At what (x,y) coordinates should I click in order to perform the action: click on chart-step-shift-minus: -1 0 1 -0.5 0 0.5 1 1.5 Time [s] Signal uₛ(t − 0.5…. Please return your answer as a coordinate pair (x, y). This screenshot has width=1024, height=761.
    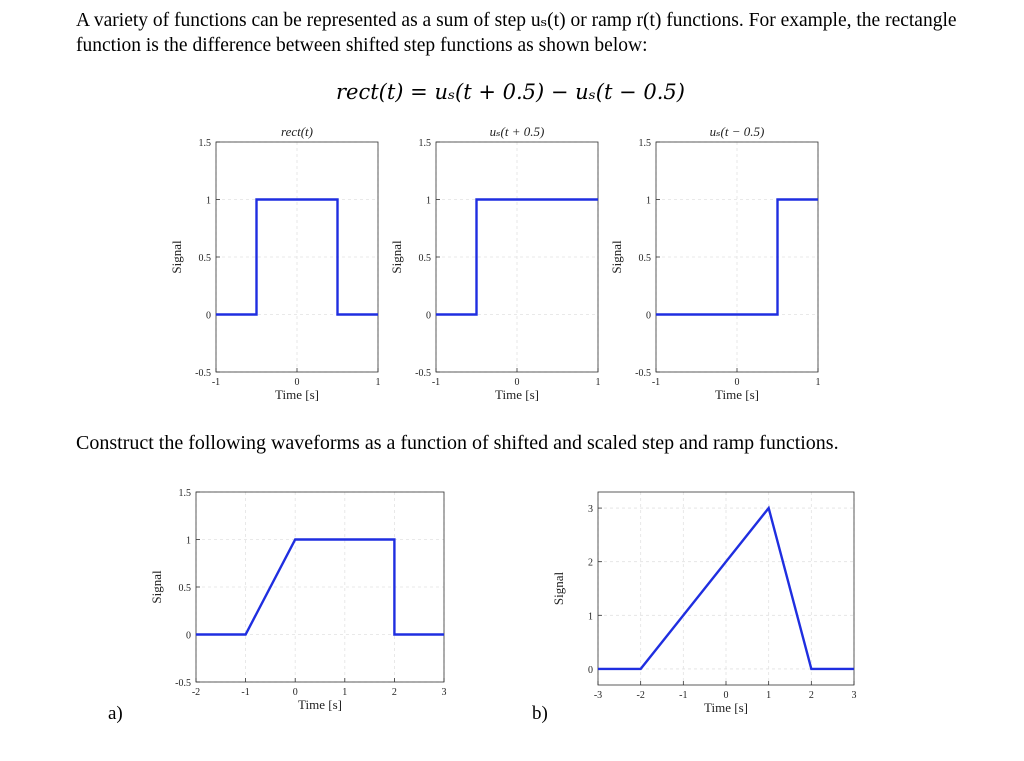
    Looking at the image, I should click on (715, 263).